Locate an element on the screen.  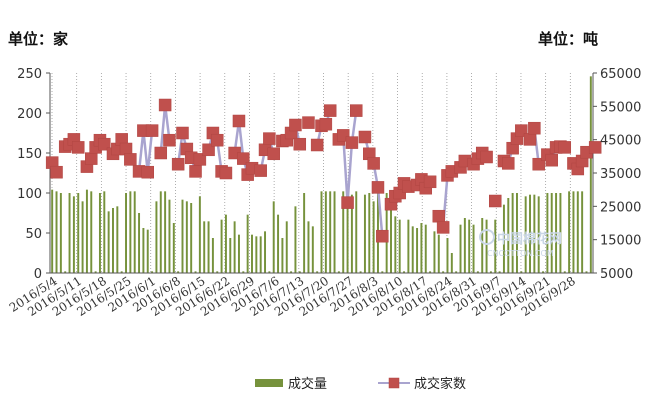
legend-line-marker is located at coordinates (394, 383).